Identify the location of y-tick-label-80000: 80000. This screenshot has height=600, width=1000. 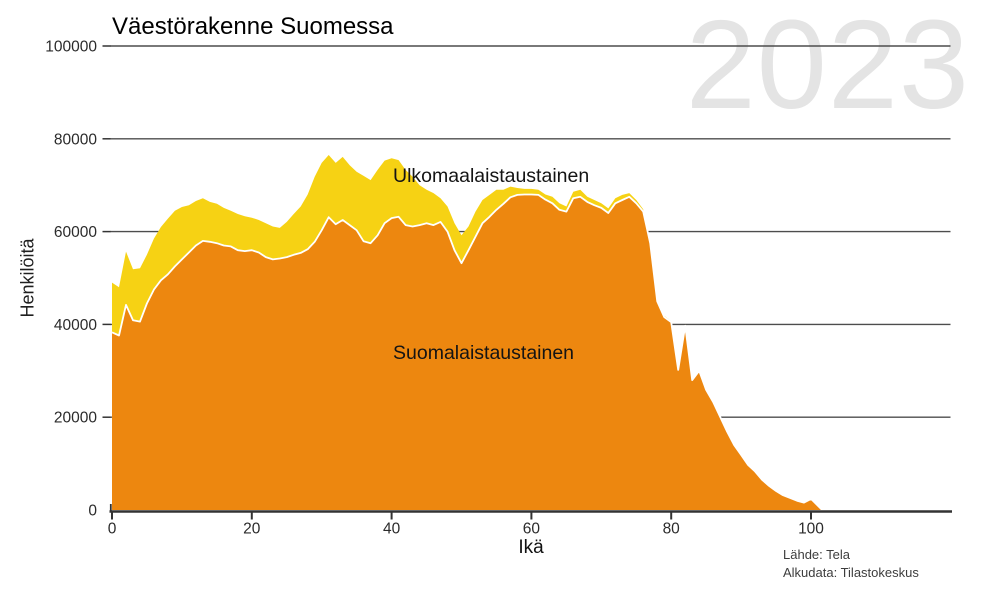
(75, 139).